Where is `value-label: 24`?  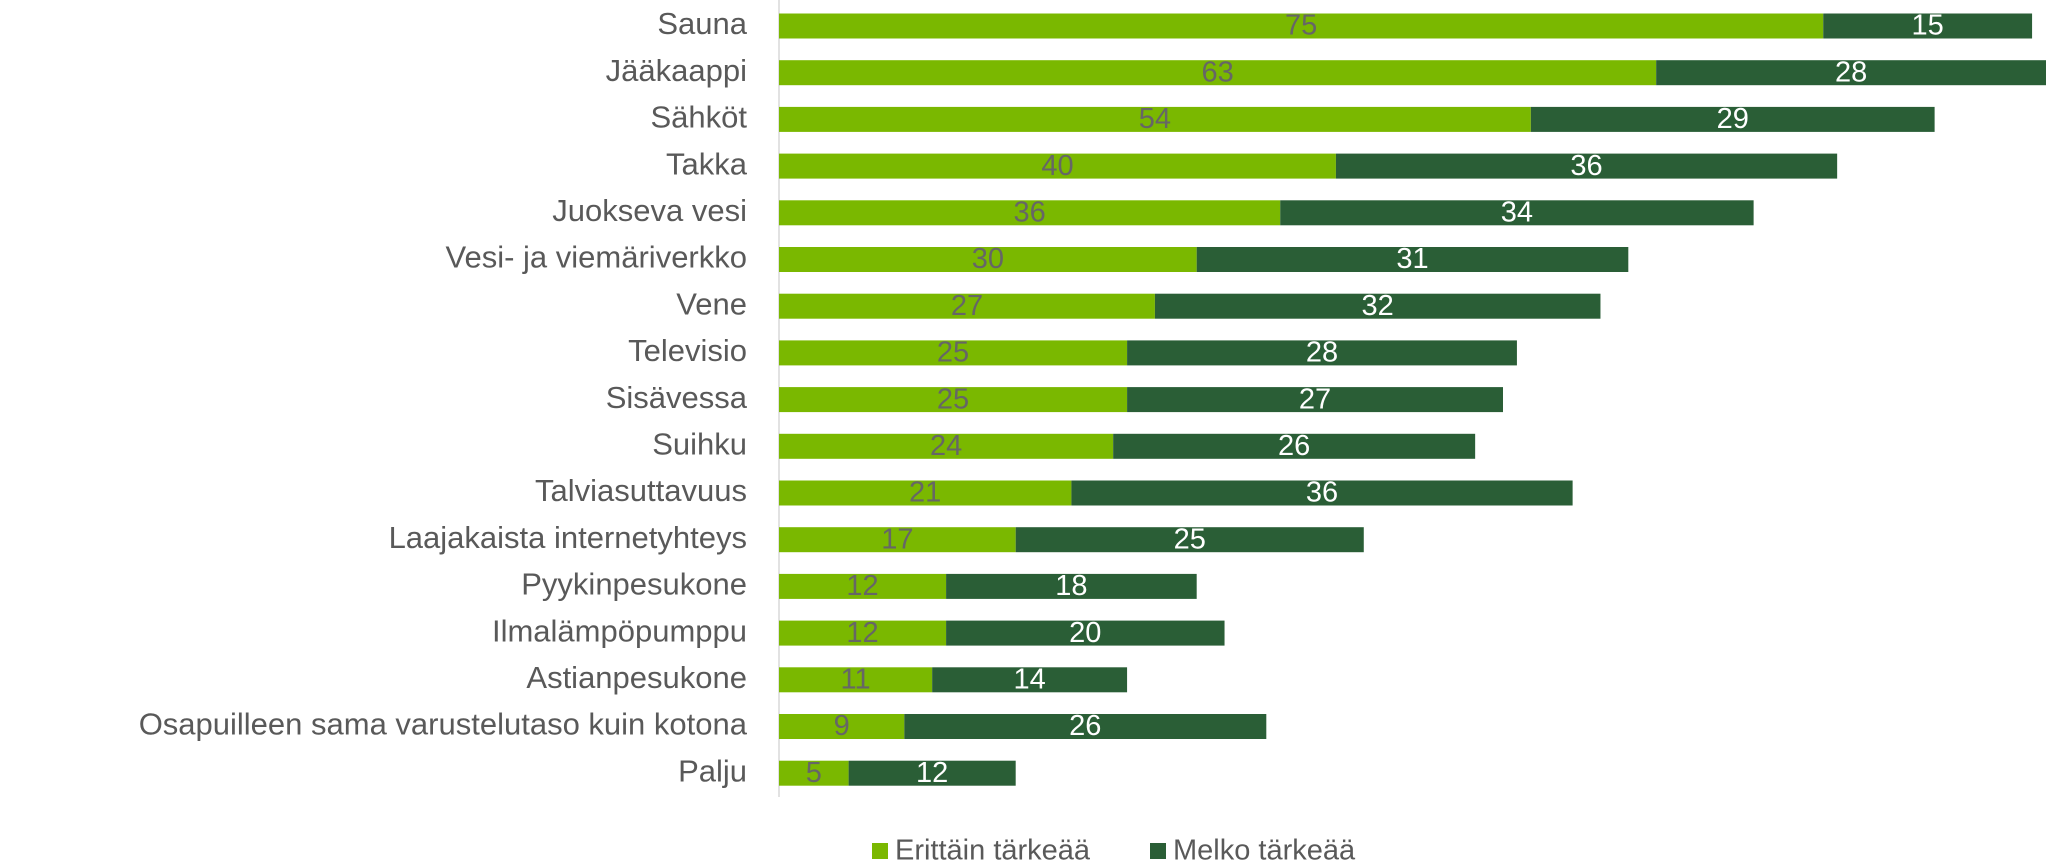 value-label: 24 is located at coordinates (946, 446).